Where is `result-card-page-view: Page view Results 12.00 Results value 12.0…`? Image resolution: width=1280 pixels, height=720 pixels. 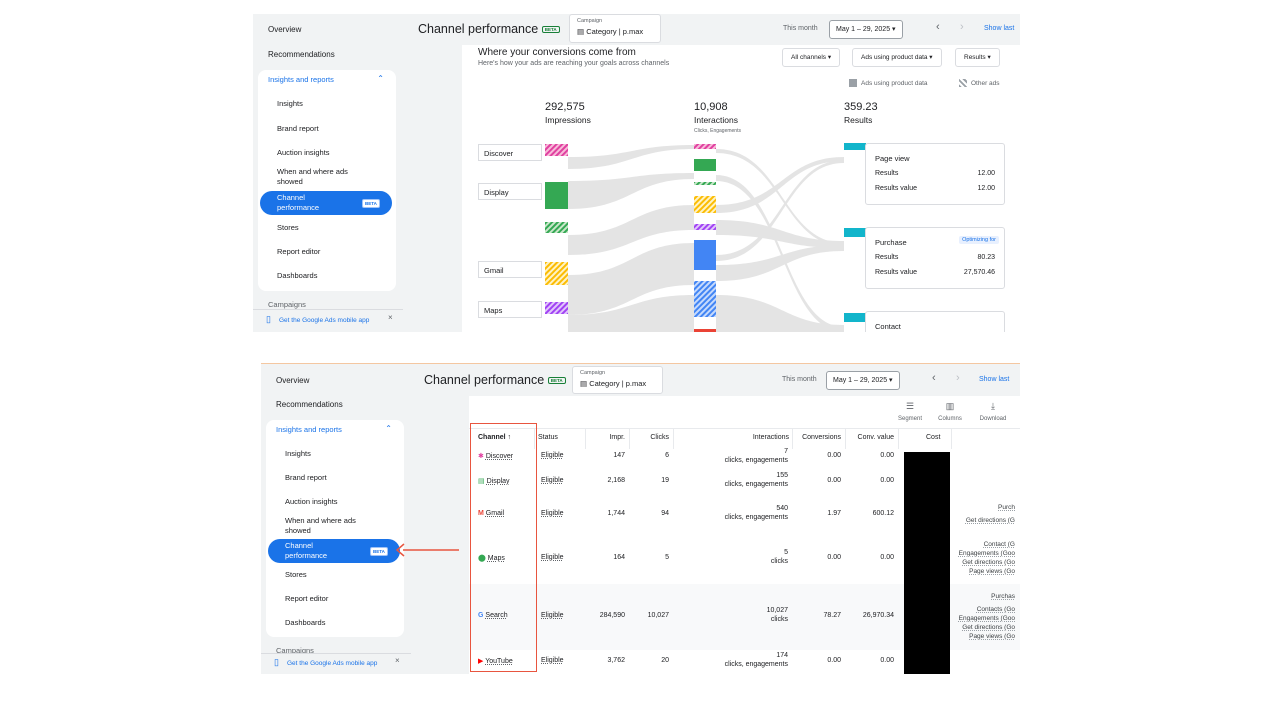 result-card-page-view: Page view Results 12.00 Results value 12.0… is located at coordinates (935, 174).